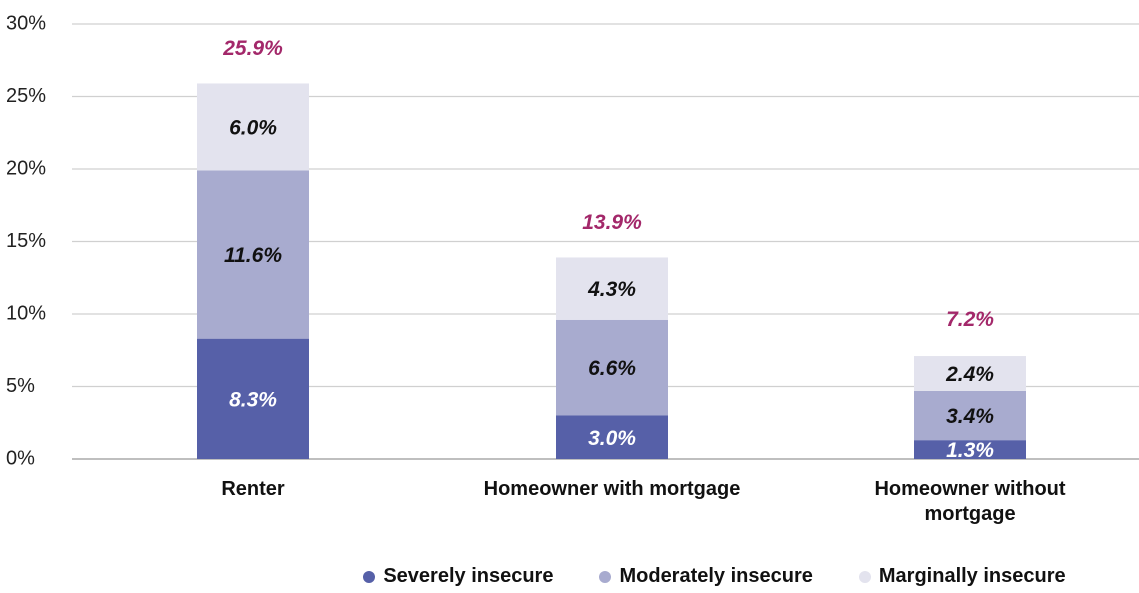  Describe the element at coordinates (26, 96) in the screenshot. I see `y-tick-label: 25%` at that location.